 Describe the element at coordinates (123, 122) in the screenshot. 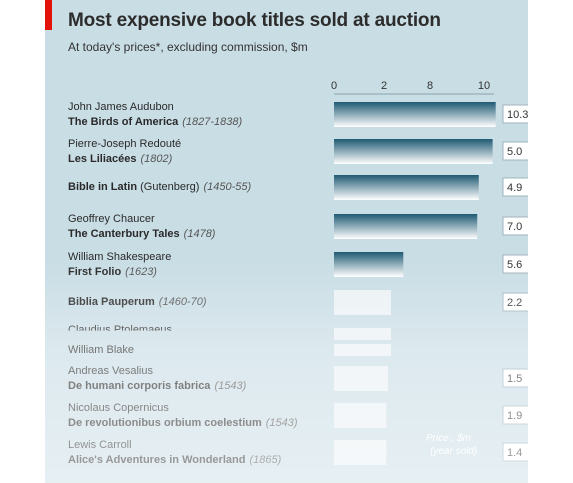

I see `row-title-text: The Birds of America` at that location.